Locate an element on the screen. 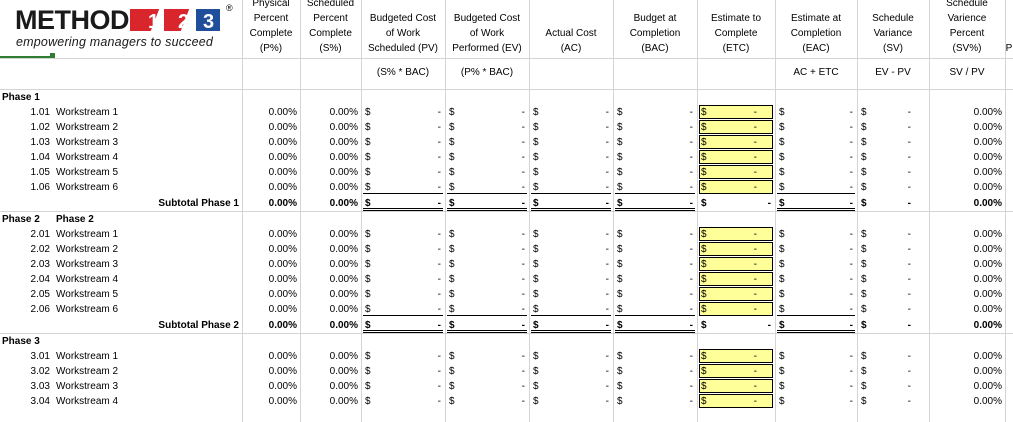 The height and width of the screenshot is (422, 1013). column-header-eac: Estimate at Completion (EAC) is located at coordinates (816, 33).